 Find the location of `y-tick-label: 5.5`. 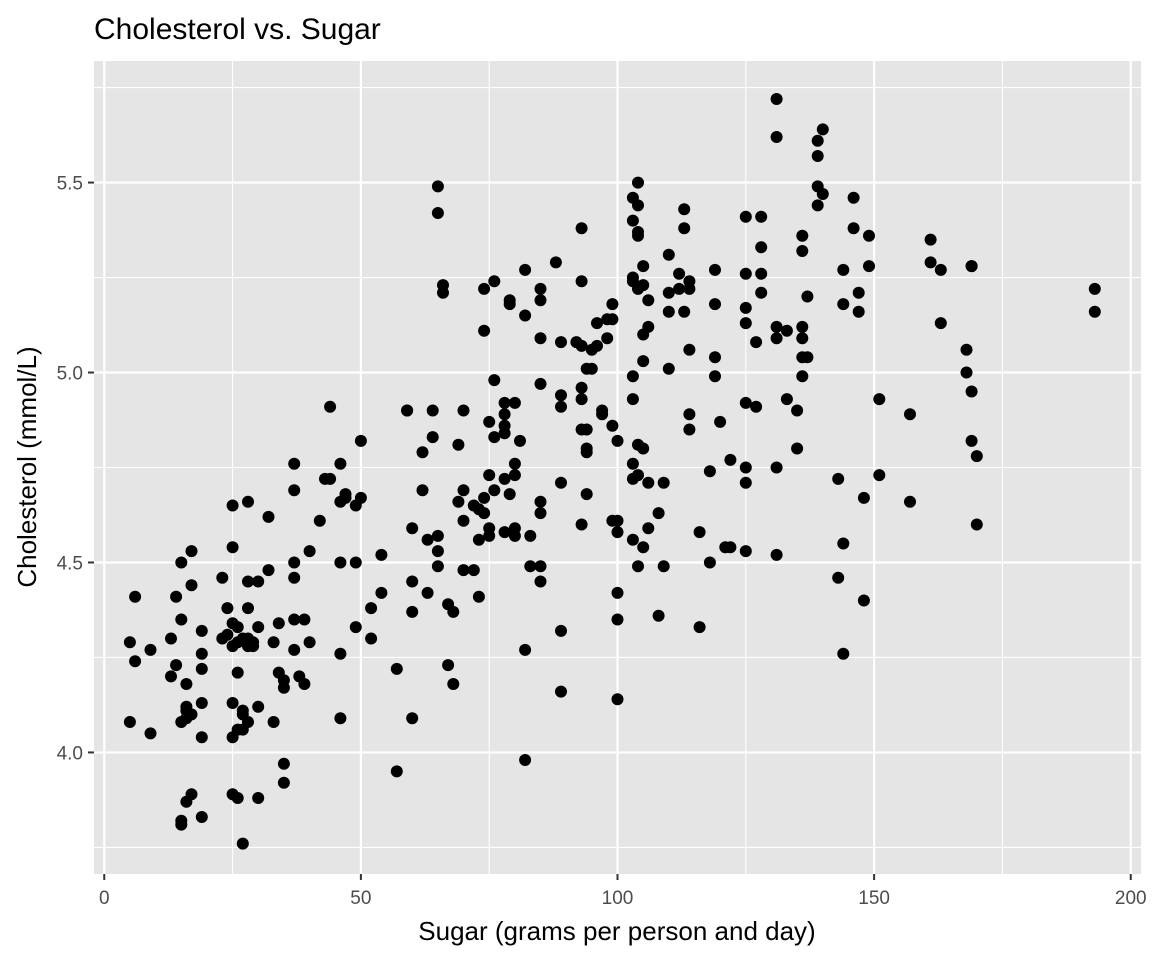

y-tick-label: 5.5 is located at coordinates (70, 184).